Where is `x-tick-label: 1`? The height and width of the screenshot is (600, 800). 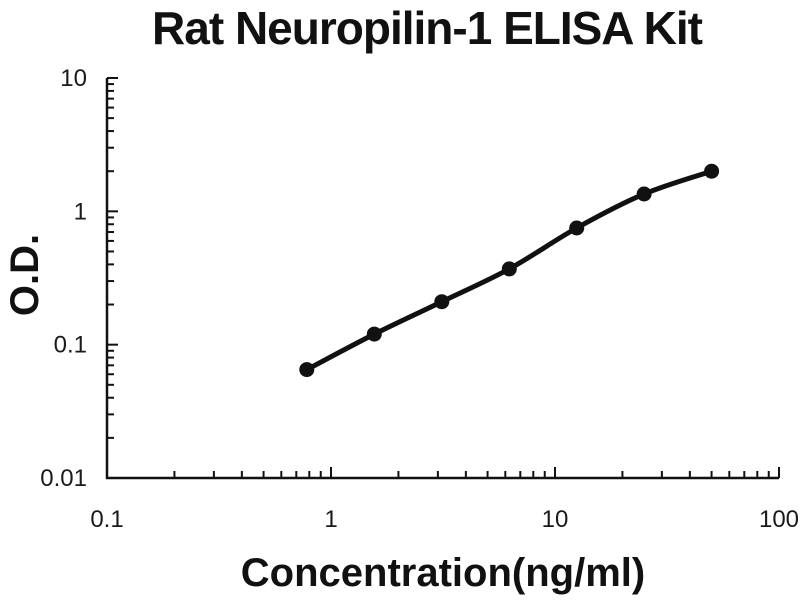
x-tick-label: 1 is located at coordinates (330, 519).